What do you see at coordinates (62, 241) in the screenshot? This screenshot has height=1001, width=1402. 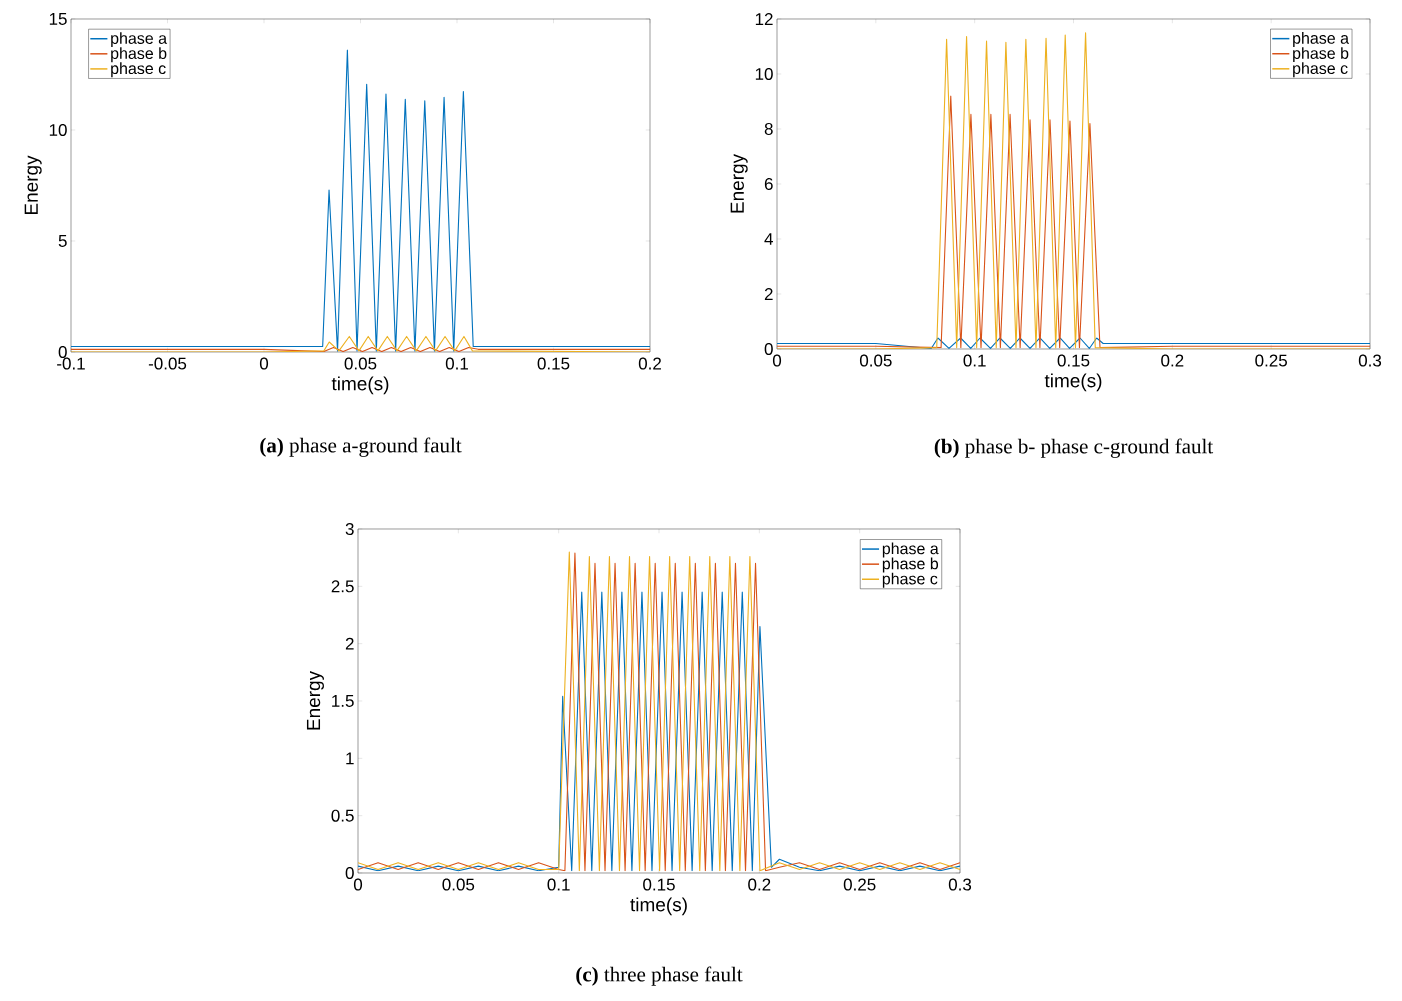 I see `y-tick-label: 5` at bounding box center [62, 241].